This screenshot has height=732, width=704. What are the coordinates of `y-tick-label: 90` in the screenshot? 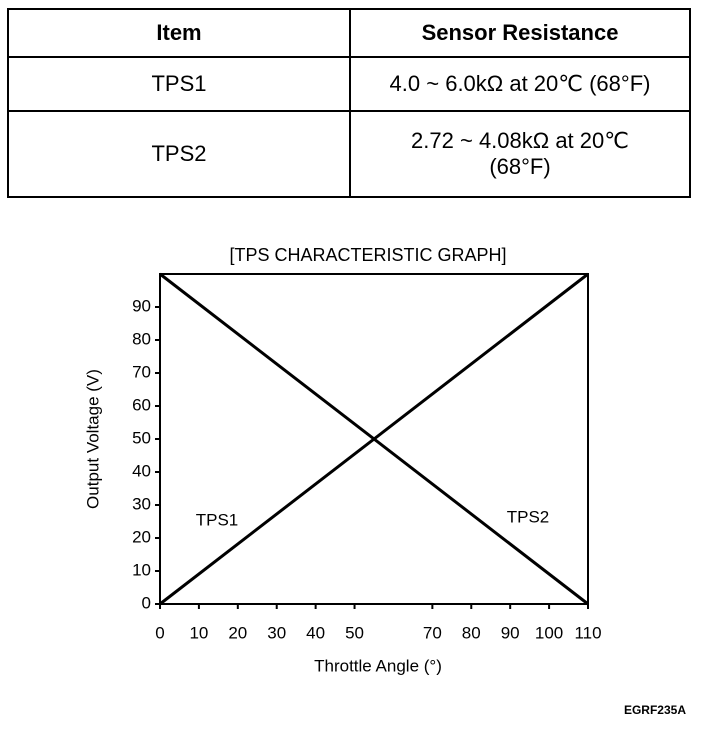 It's located at (141, 305).